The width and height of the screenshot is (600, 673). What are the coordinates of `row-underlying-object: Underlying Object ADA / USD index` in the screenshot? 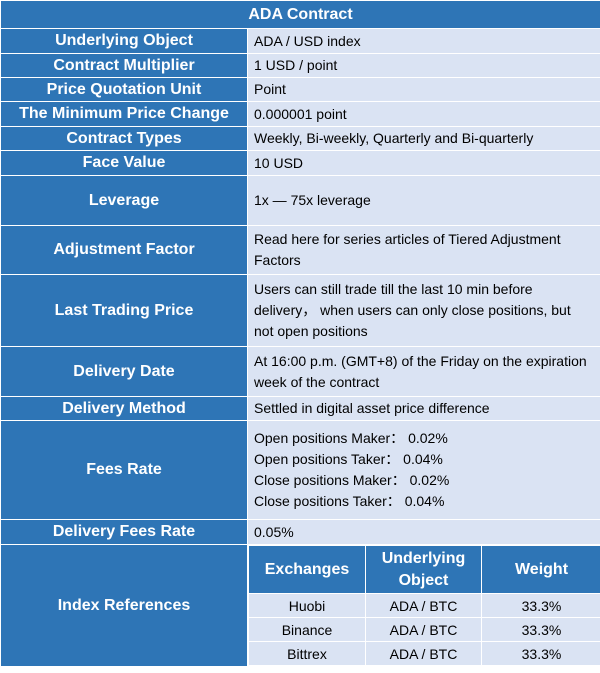 It's located at (300, 41).